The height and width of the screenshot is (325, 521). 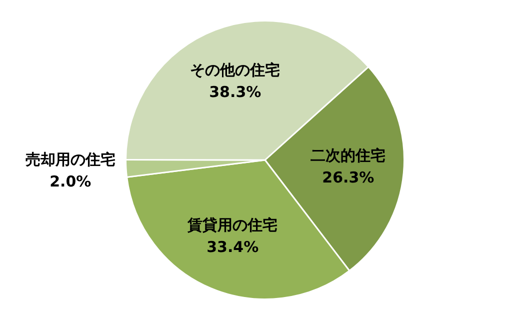 What do you see at coordinates (348, 177) in the screenshot?
I see `data-label: 26.3%` at bounding box center [348, 177].